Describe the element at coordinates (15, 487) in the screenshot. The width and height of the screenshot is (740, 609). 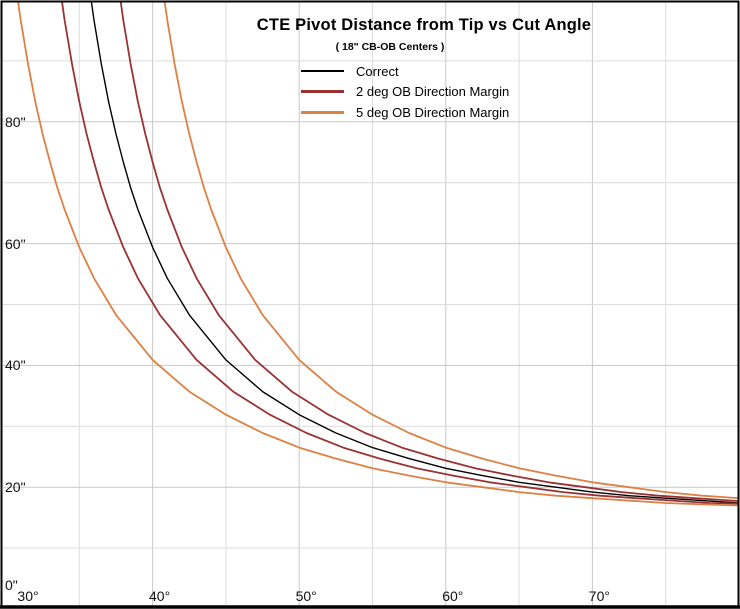
I see `y-tick-label-20: 20"` at that location.